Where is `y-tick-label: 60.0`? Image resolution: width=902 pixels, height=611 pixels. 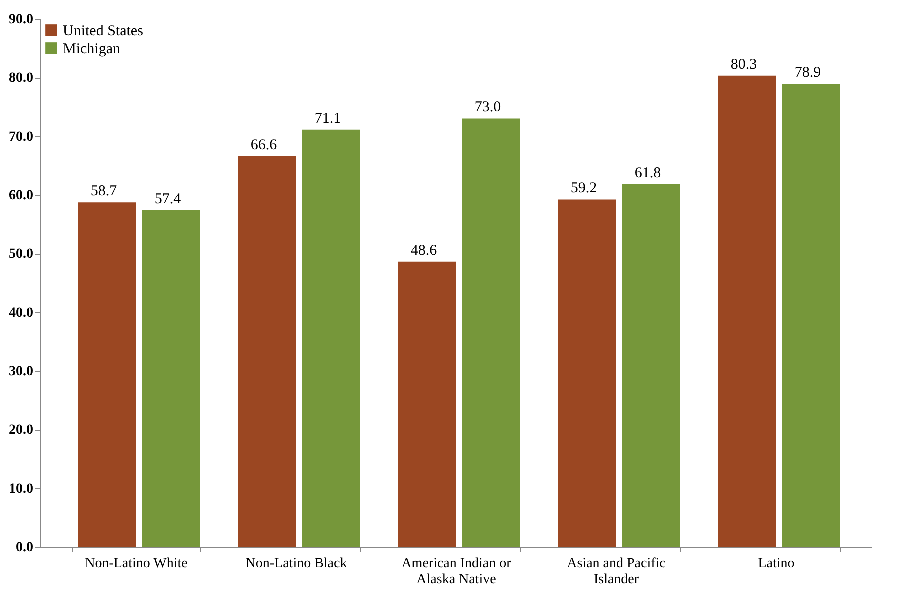
y-tick-label: 60.0 is located at coordinates (21, 196).